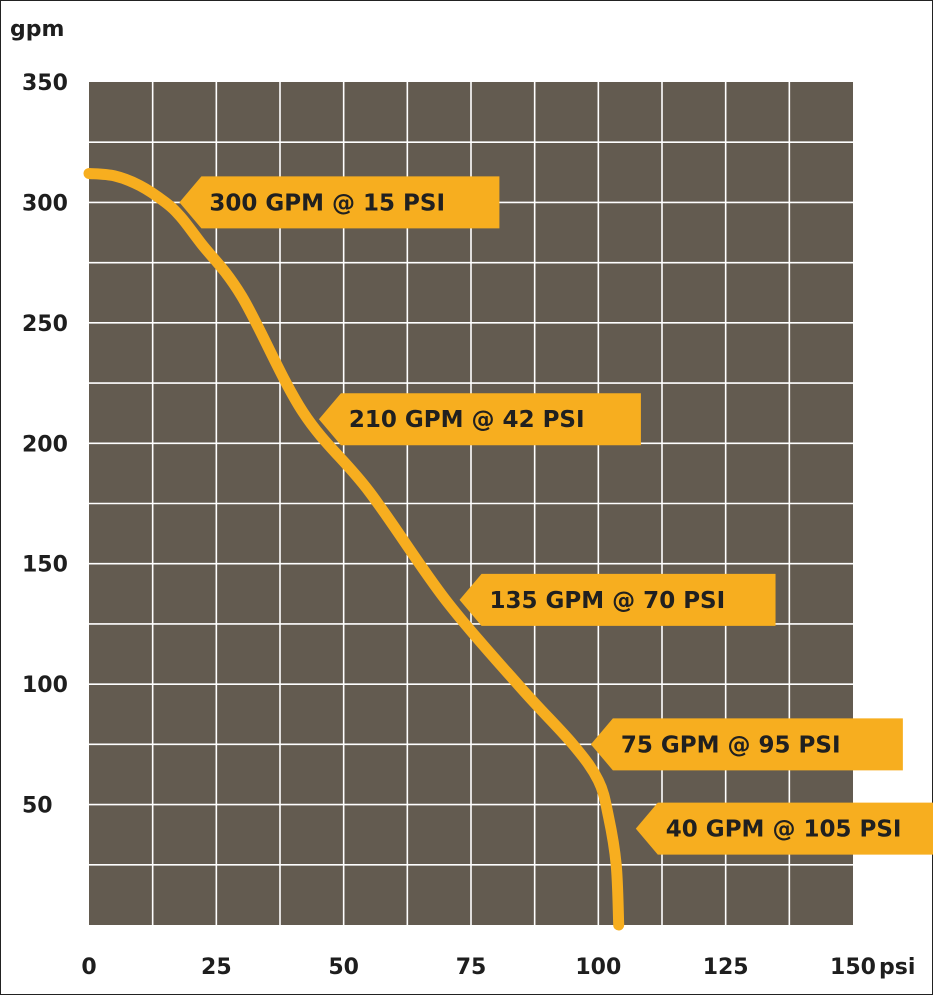 Image resolution: width=933 pixels, height=995 pixels. I want to click on callout-text: 210 GPM @ 42 PSI, so click(467, 420).